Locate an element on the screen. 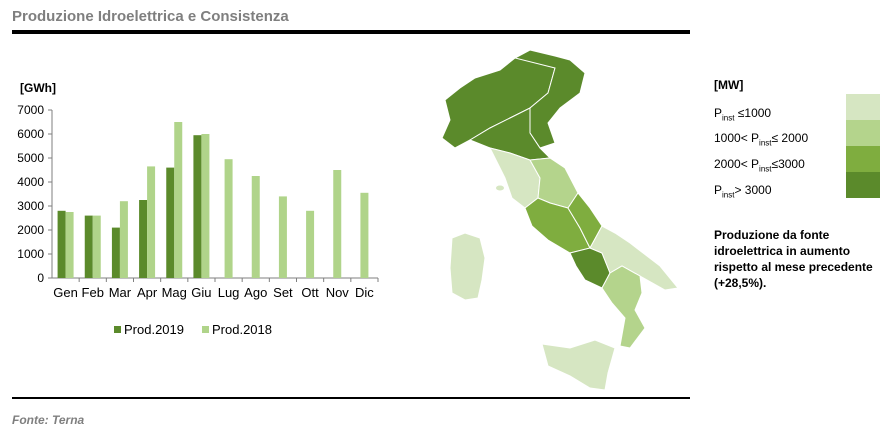  x-tick-label: Mar is located at coordinates (120, 292).